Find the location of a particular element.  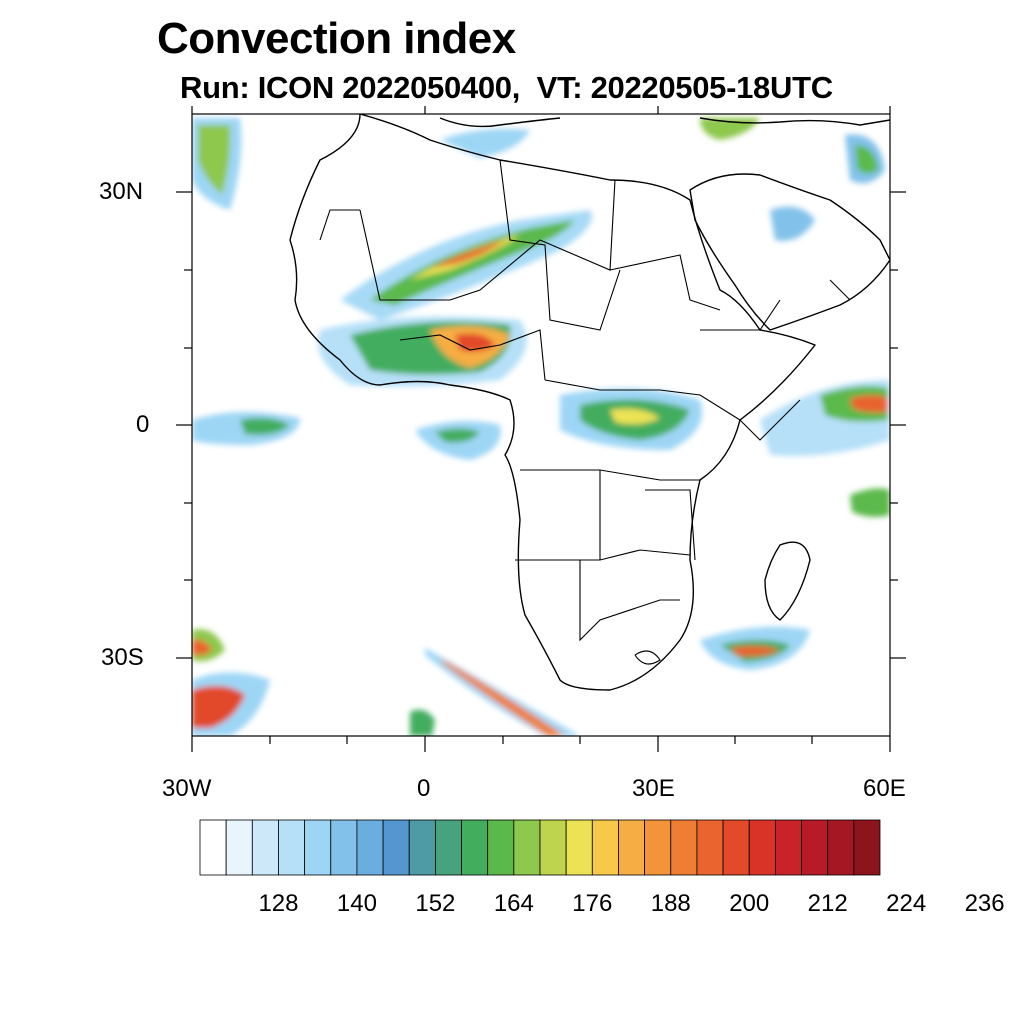

colorbar-tick-label: 176 is located at coordinates (592, 903).